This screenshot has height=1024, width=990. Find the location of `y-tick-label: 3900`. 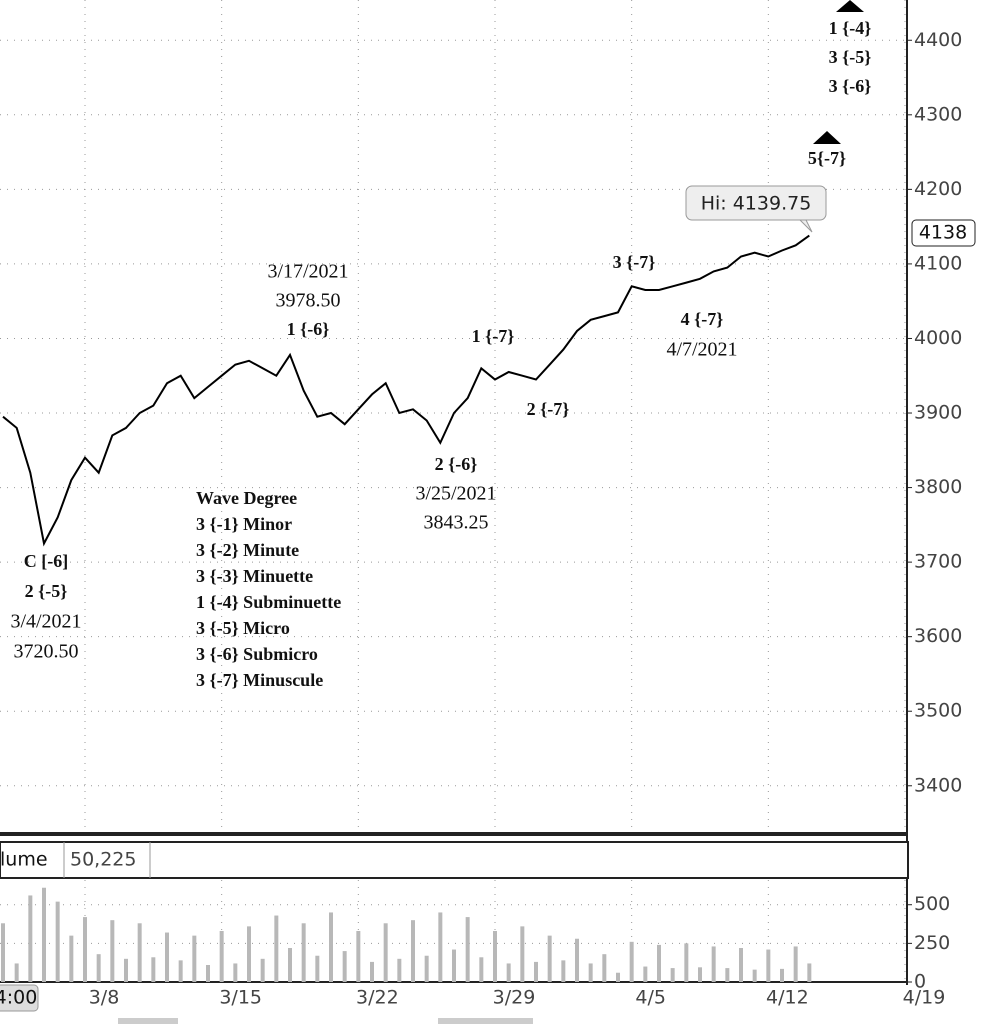

y-tick-label: 3900 is located at coordinates (938, 413).